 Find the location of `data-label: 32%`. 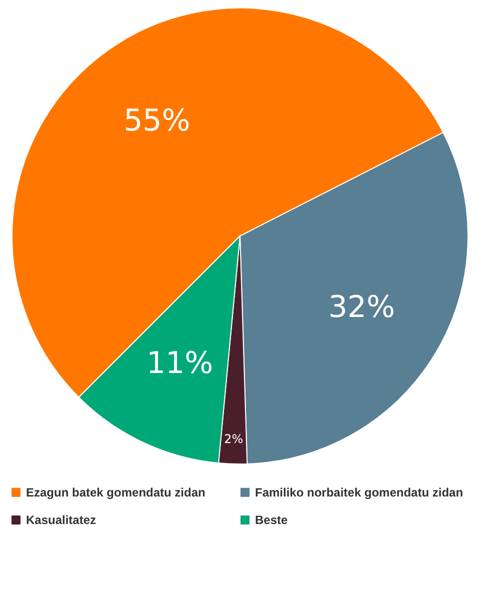

data-label: 32% is located at coordinates (362, 307).